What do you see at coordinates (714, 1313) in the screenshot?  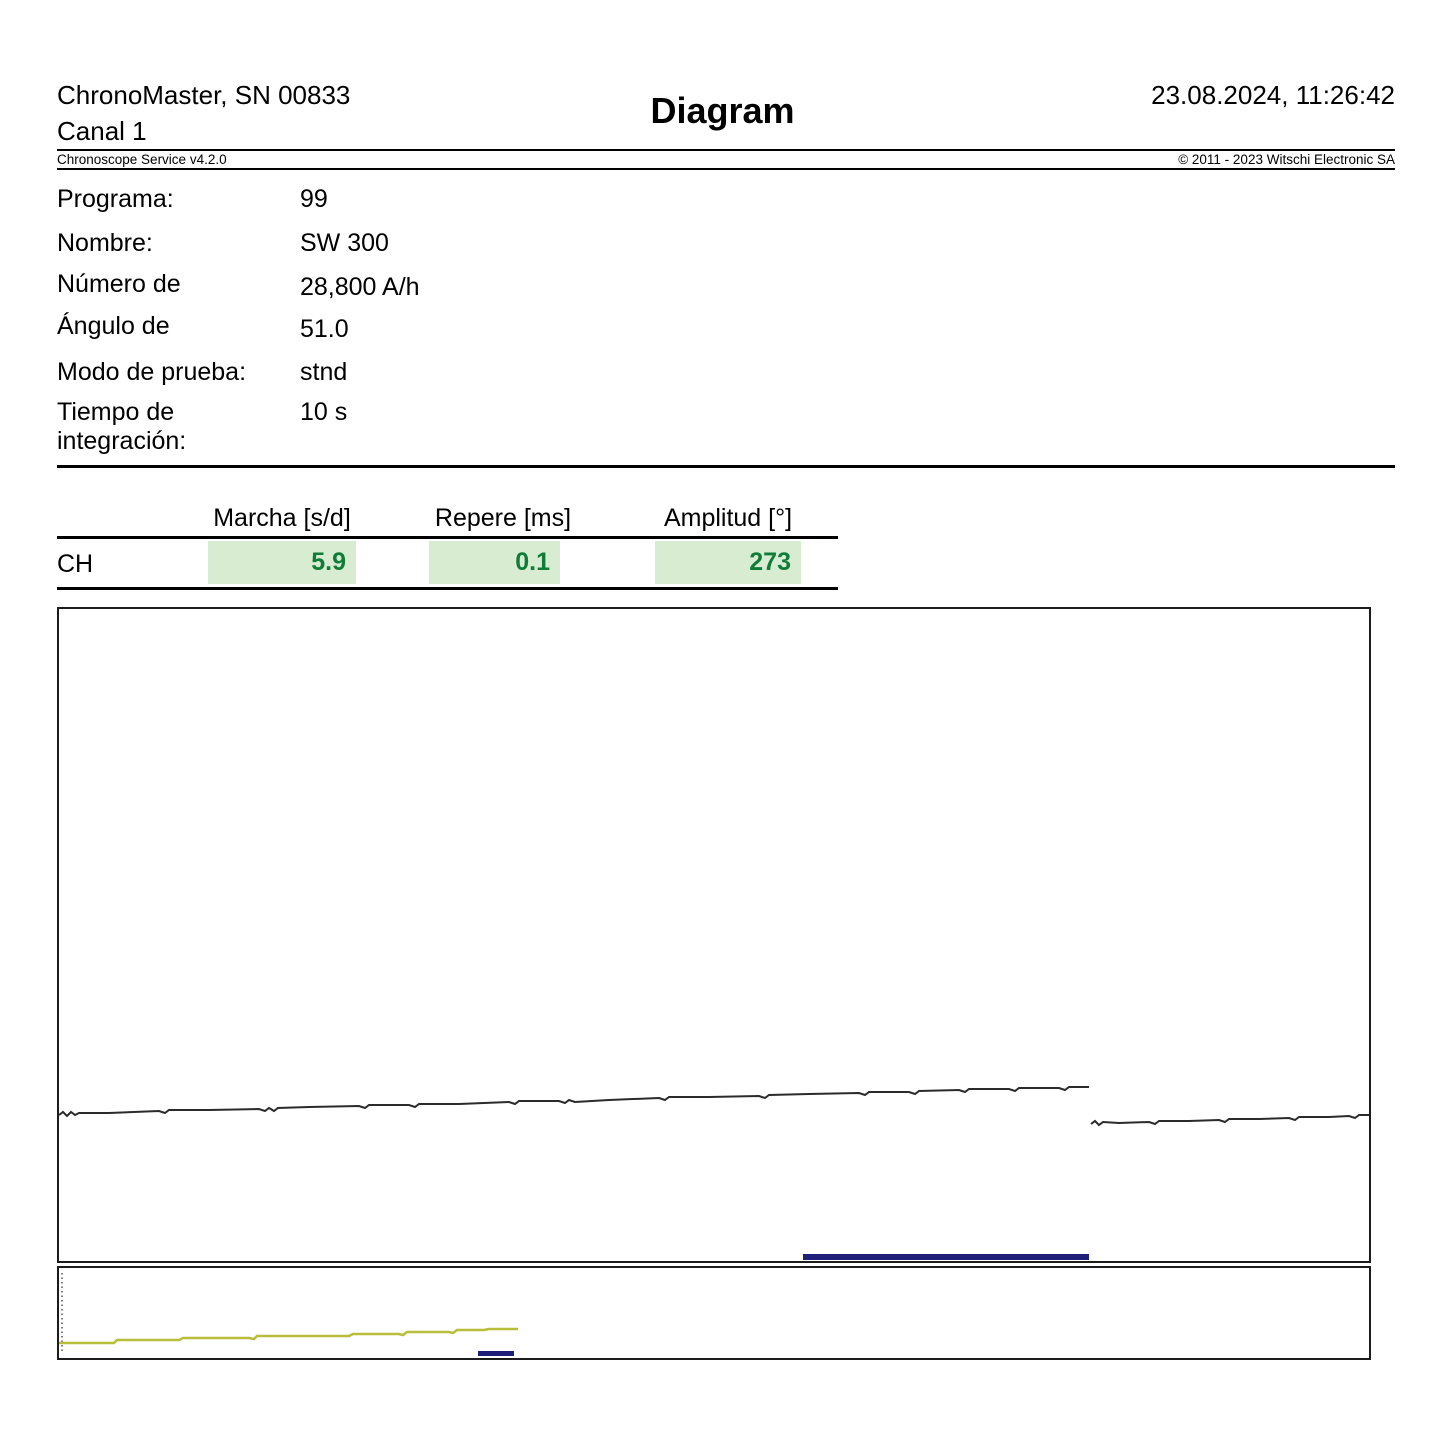 I see `amplitude-diagram-box` at bounding box center [714, 1313].